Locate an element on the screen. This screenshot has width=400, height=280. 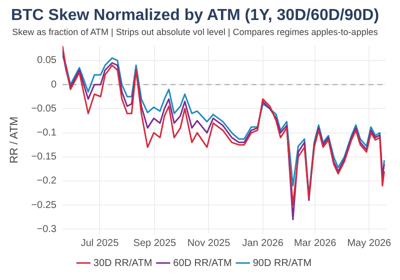
y-tick-label: −0.2 is located at coordinates (46, 181).